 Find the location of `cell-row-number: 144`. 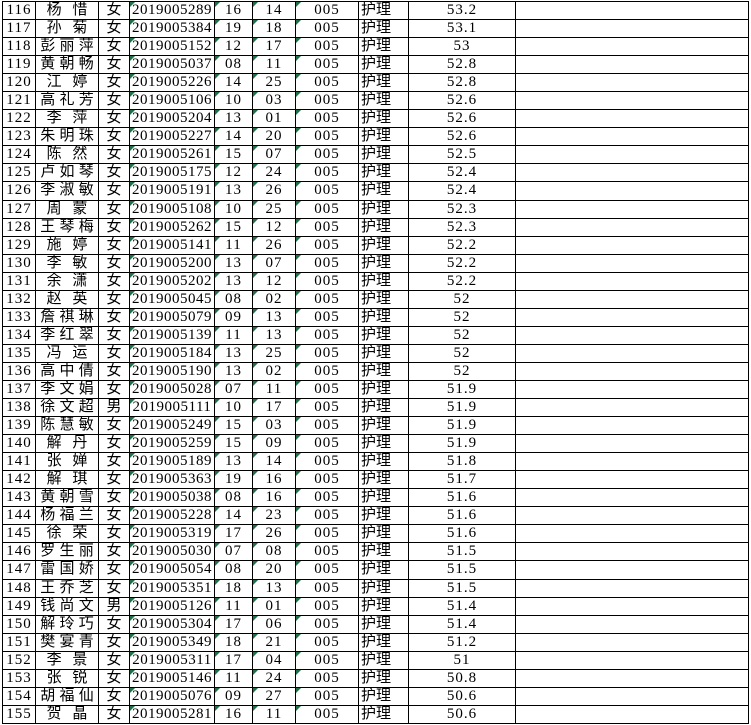

cell-row-number: 144 is located at coordinates (19, 516).